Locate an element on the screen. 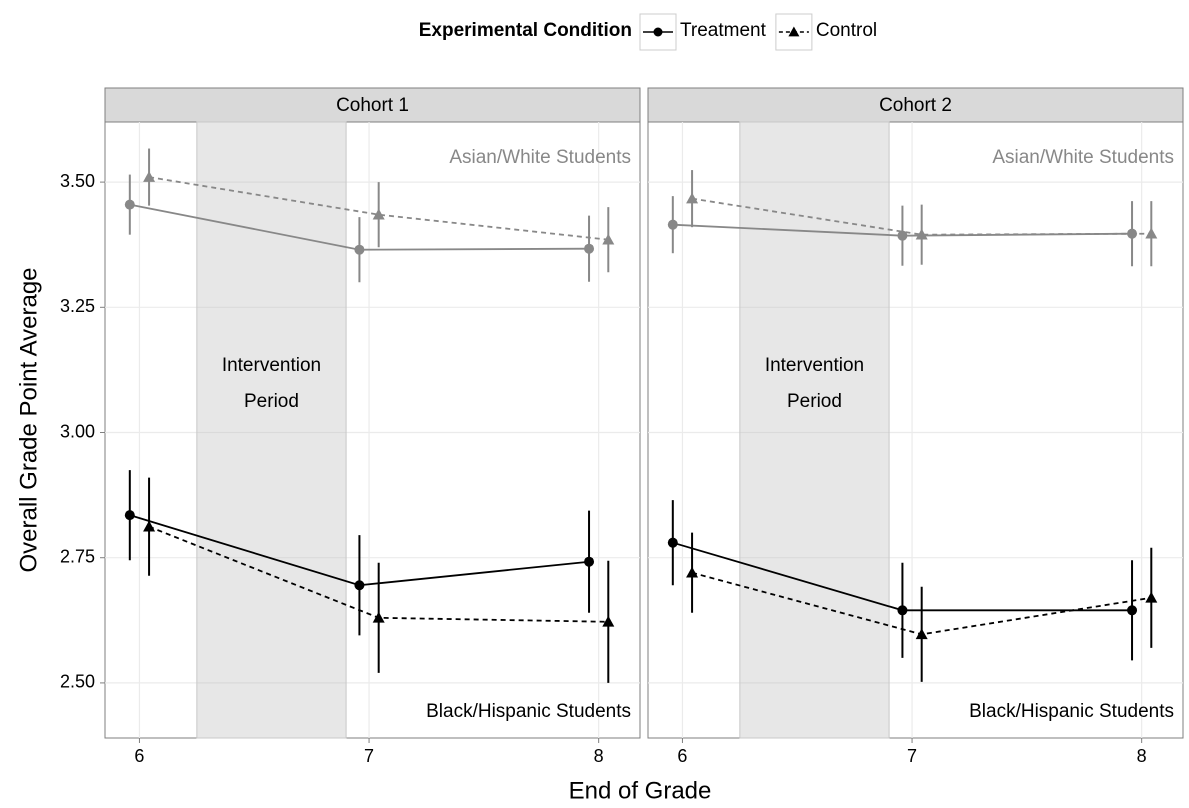 The image size is (1189, 808). panel-title: Cohort 2 is located at coordinates (915, 105).